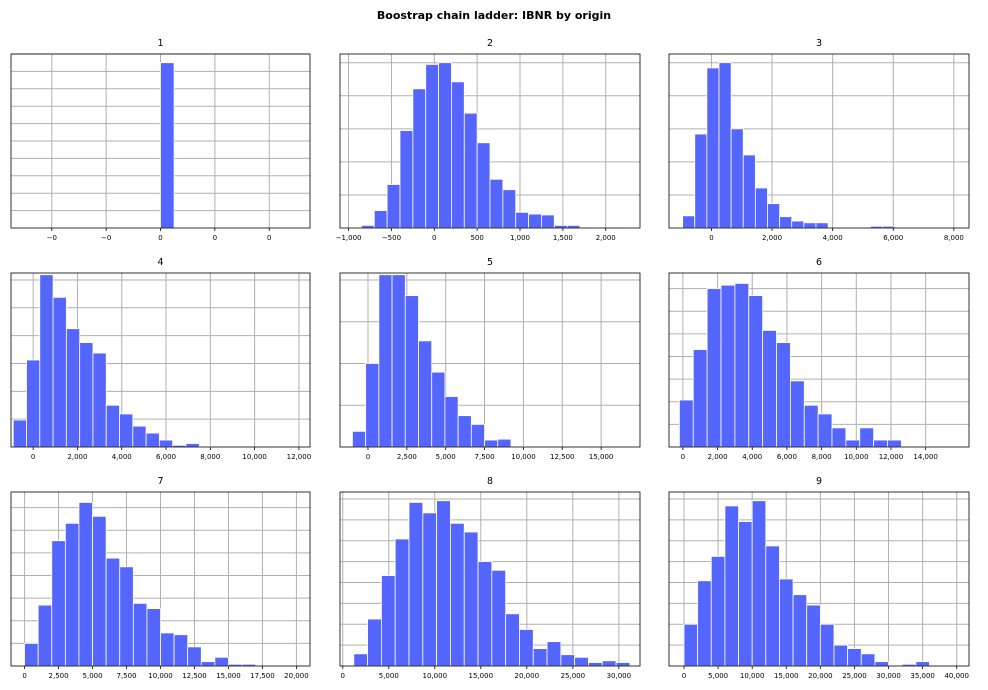 The width and height of the screenshot is (988, 690). I want to click on x-tick-label: 5,000, so click(389, 676).